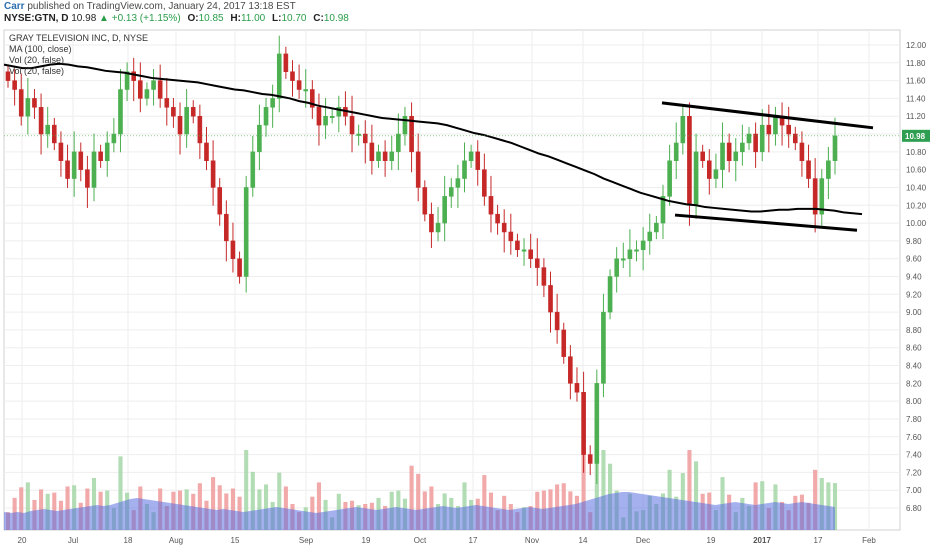 The width and height of the screenshot is (932, 550). Describe the element at coordinates (128, 540) in the screenshot. I see `time-tick-label: 18` at that location.